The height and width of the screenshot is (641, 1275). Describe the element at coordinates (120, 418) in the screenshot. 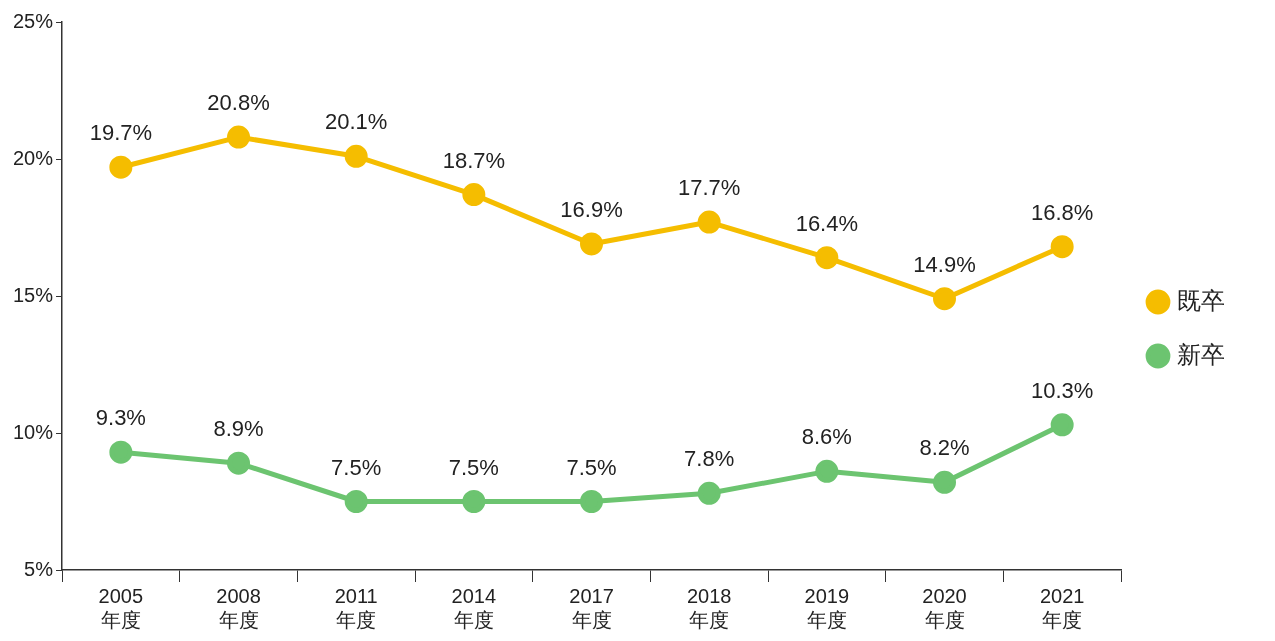

I see `data-label: 9.3%` at that location.